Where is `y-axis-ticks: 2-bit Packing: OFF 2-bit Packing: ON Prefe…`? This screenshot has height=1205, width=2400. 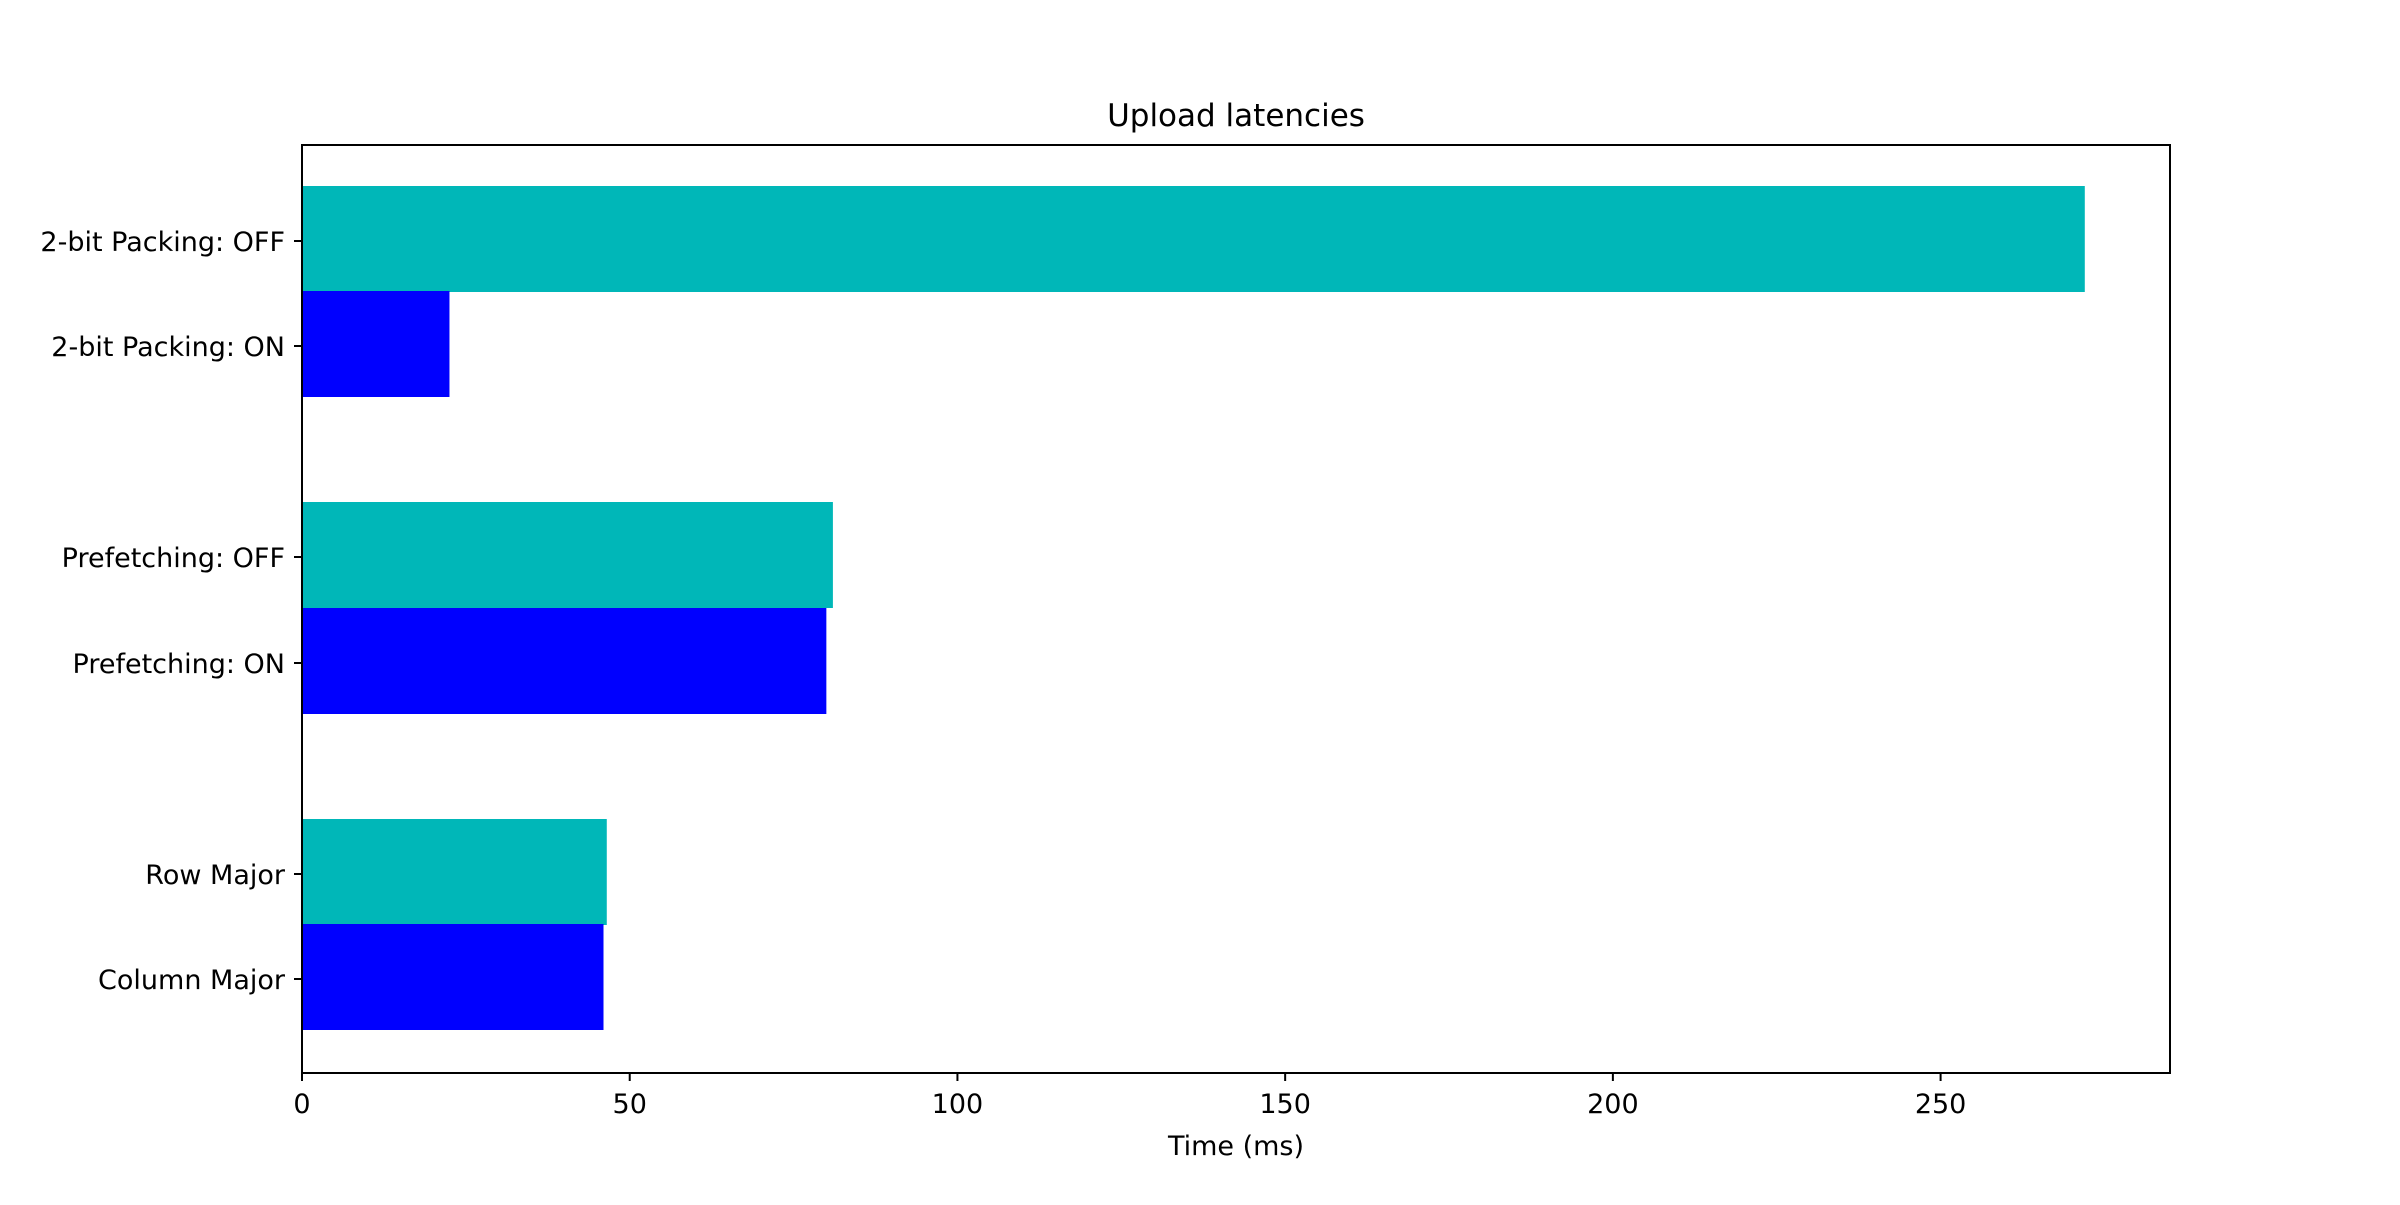 y-axis-ticks: 2-bit Packing: OFF 2-bit Packing: ON Prefe… is located at coordinates (171, 611).